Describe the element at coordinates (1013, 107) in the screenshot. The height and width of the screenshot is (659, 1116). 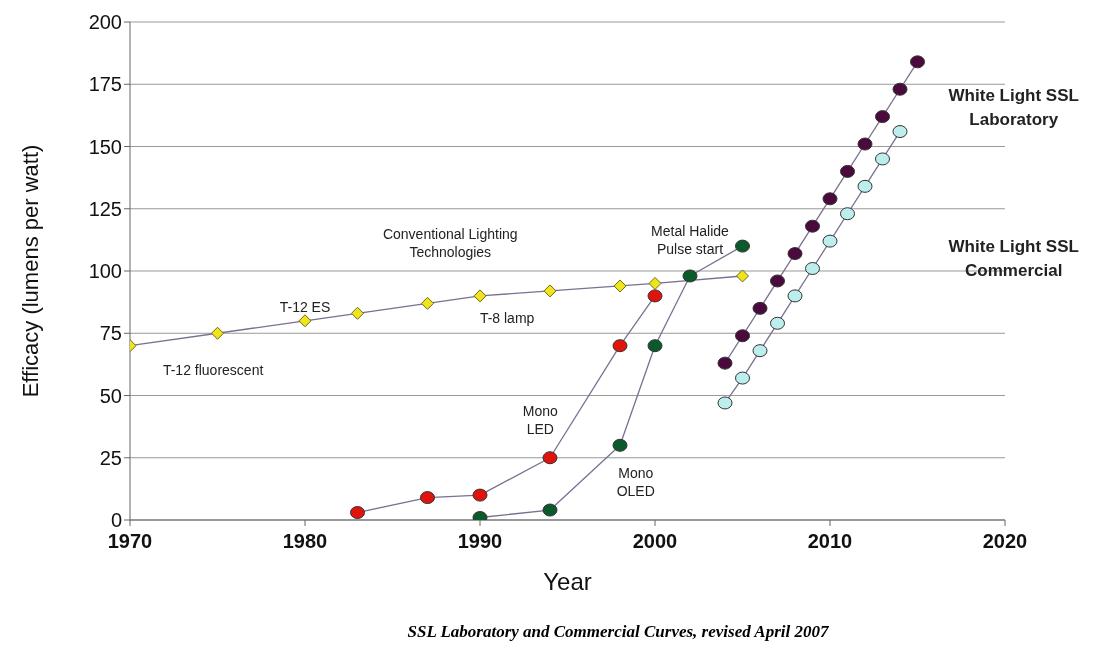
I see `annotation: White Light SSL Laboratory` at that location.